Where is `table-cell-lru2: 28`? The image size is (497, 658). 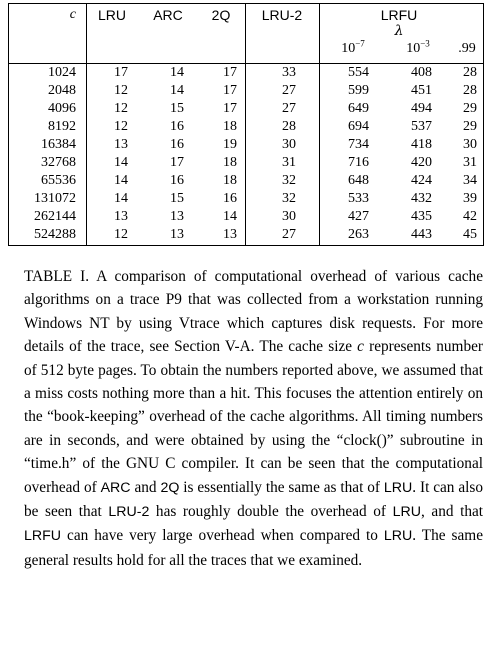
table-cell-lru2: 28 is located at coordinates (289, 126).